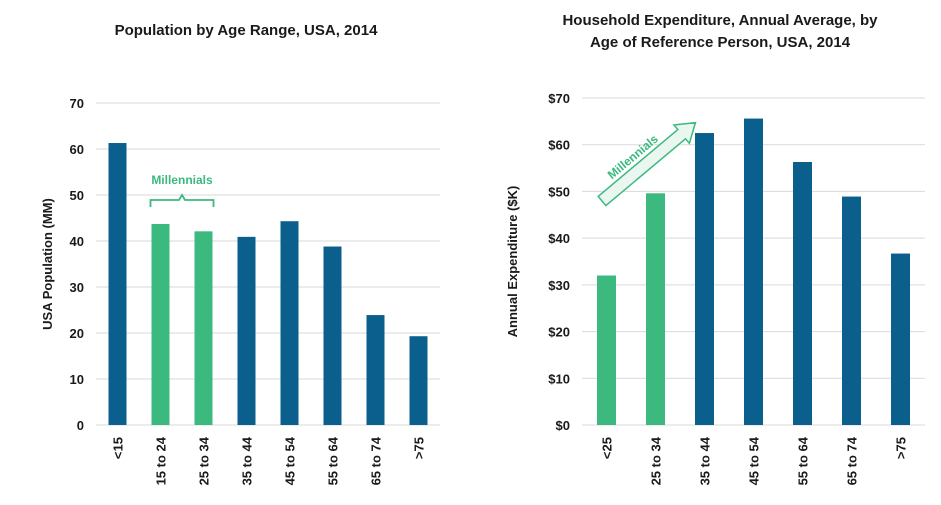 Image resolution: width=941 pixels, height=505 pixels. Describe the element at coordinates (77, 103) in the screenshot. I see `y-tick-label: 70` at that location.